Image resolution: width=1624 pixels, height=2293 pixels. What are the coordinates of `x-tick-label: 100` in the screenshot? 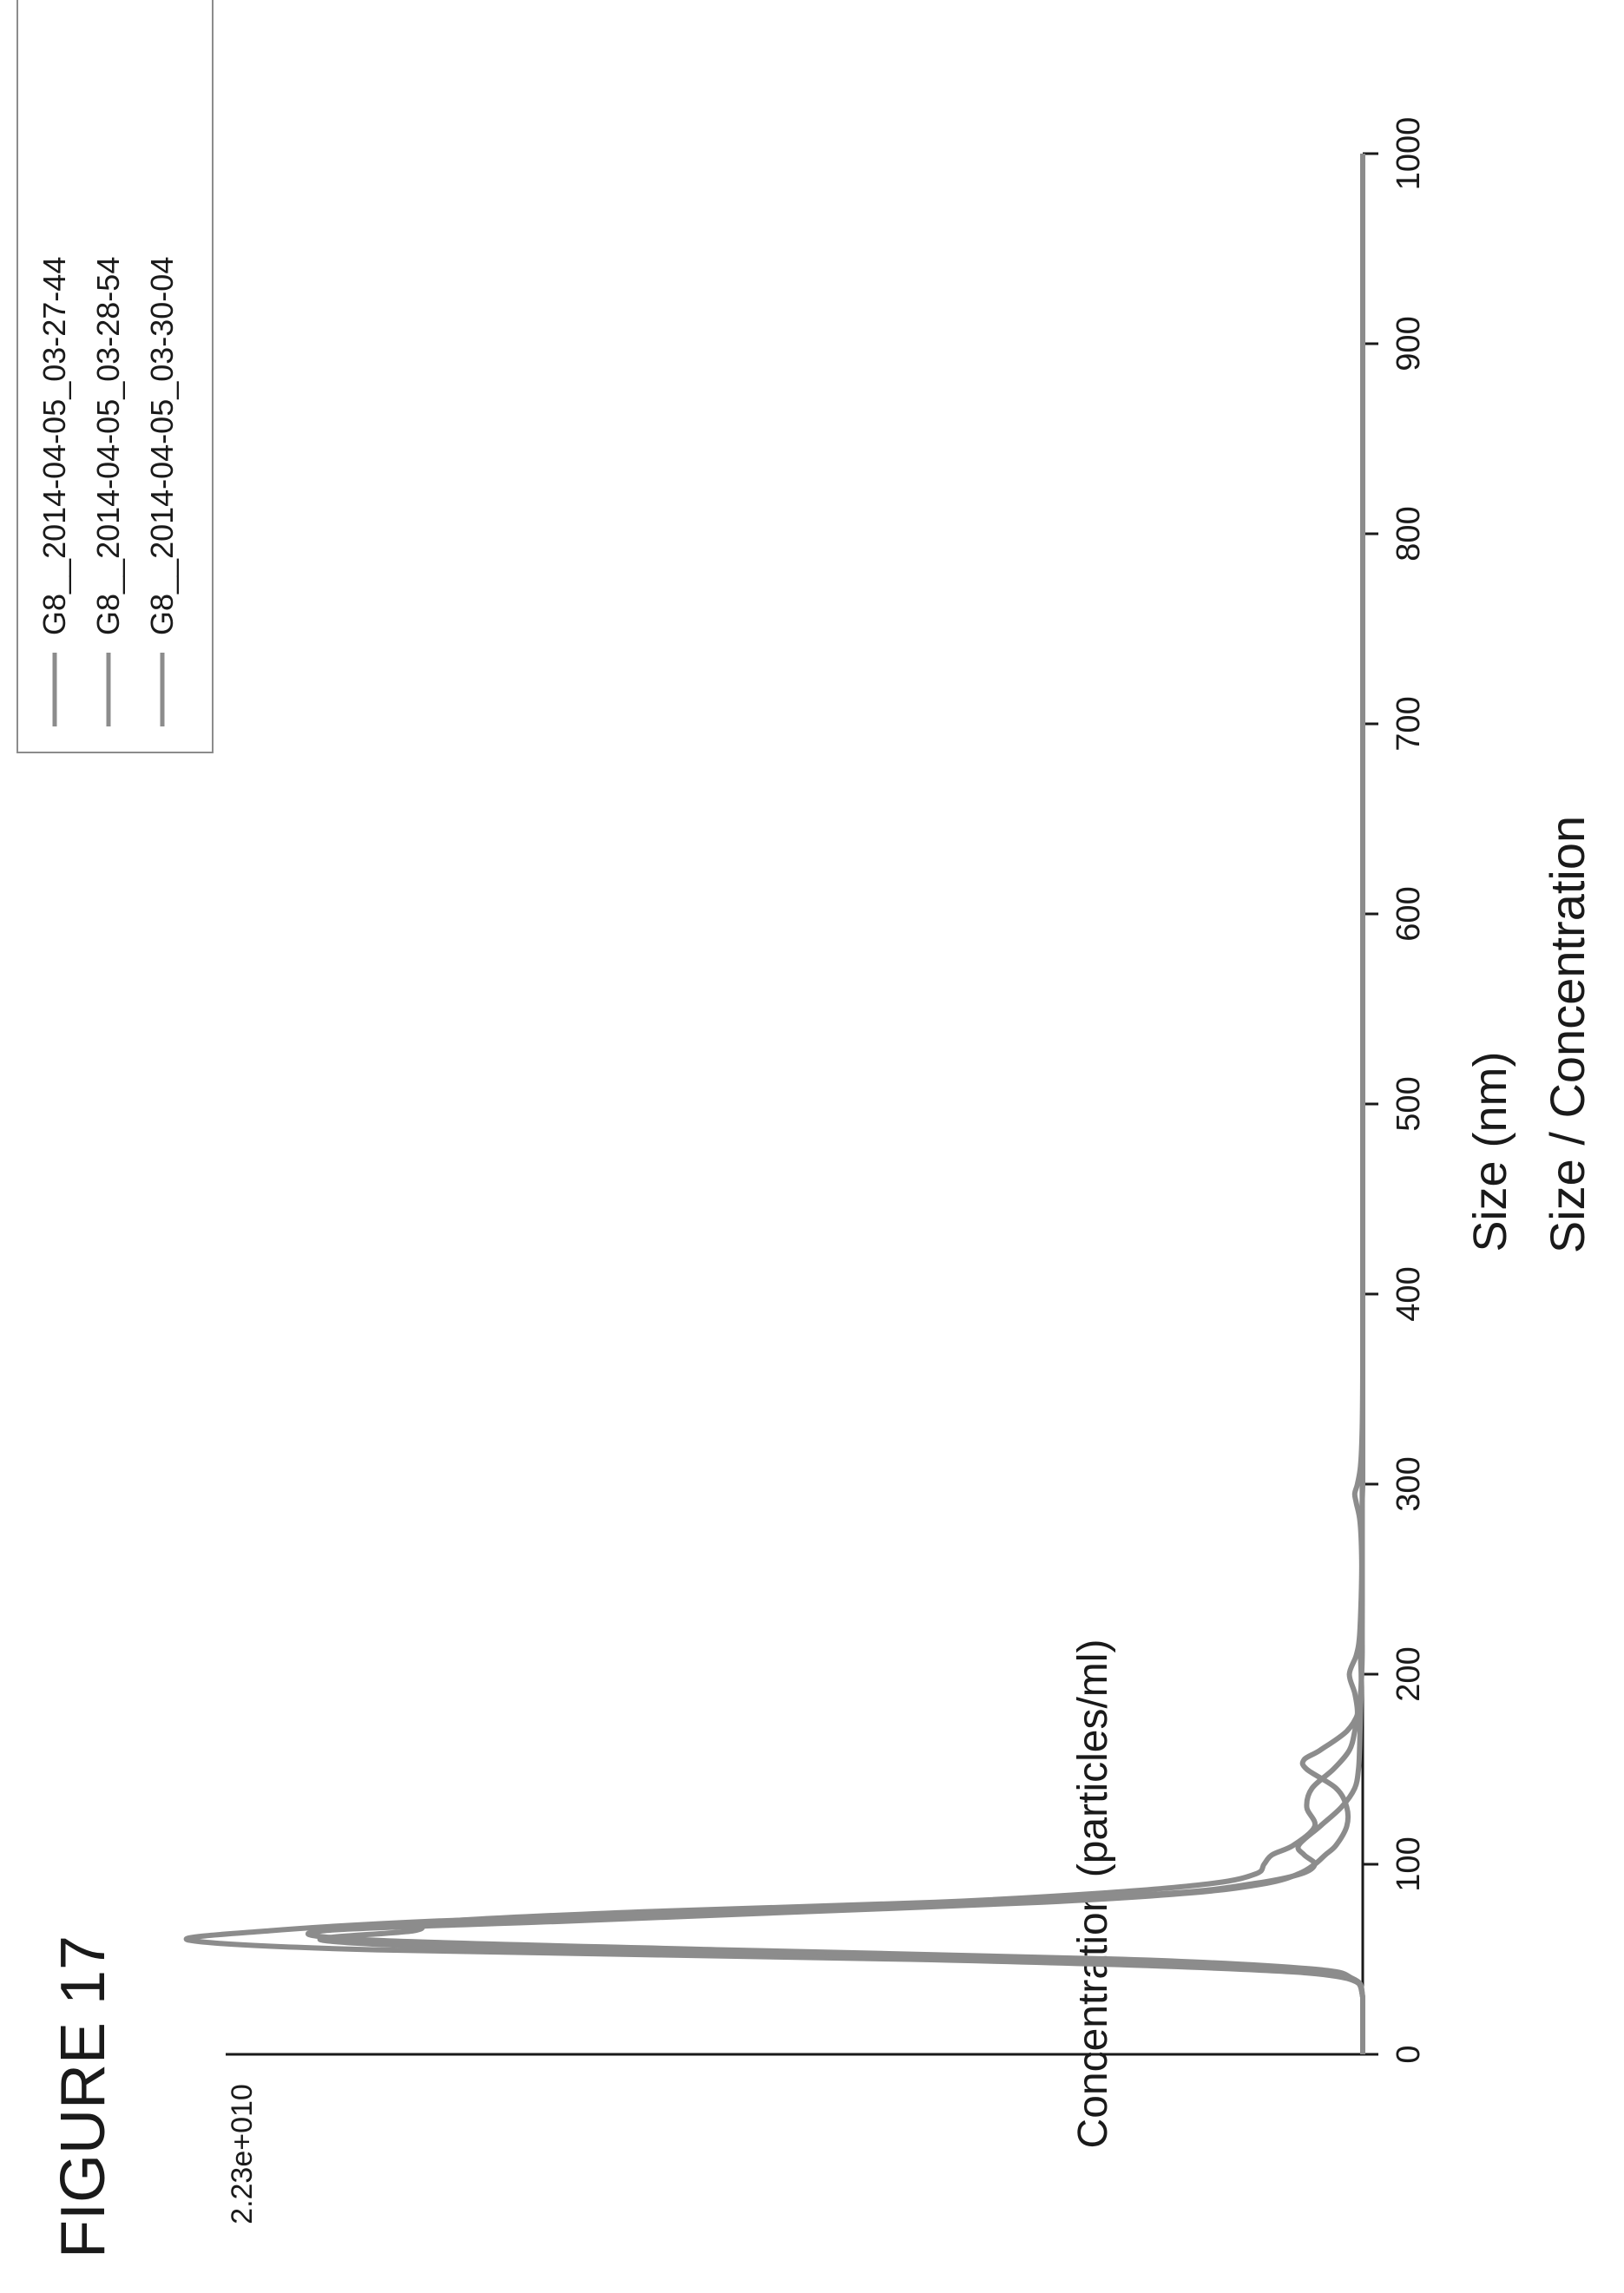 It's located at (1409, 1863).